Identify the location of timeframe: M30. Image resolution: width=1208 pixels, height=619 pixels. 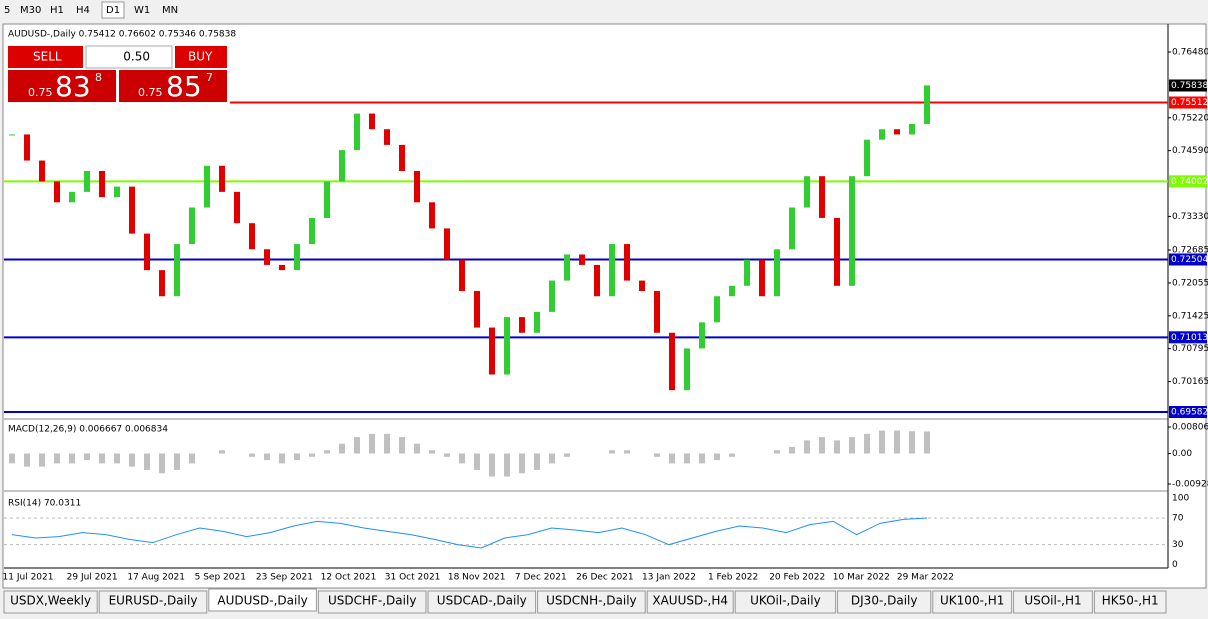
(30, 10).